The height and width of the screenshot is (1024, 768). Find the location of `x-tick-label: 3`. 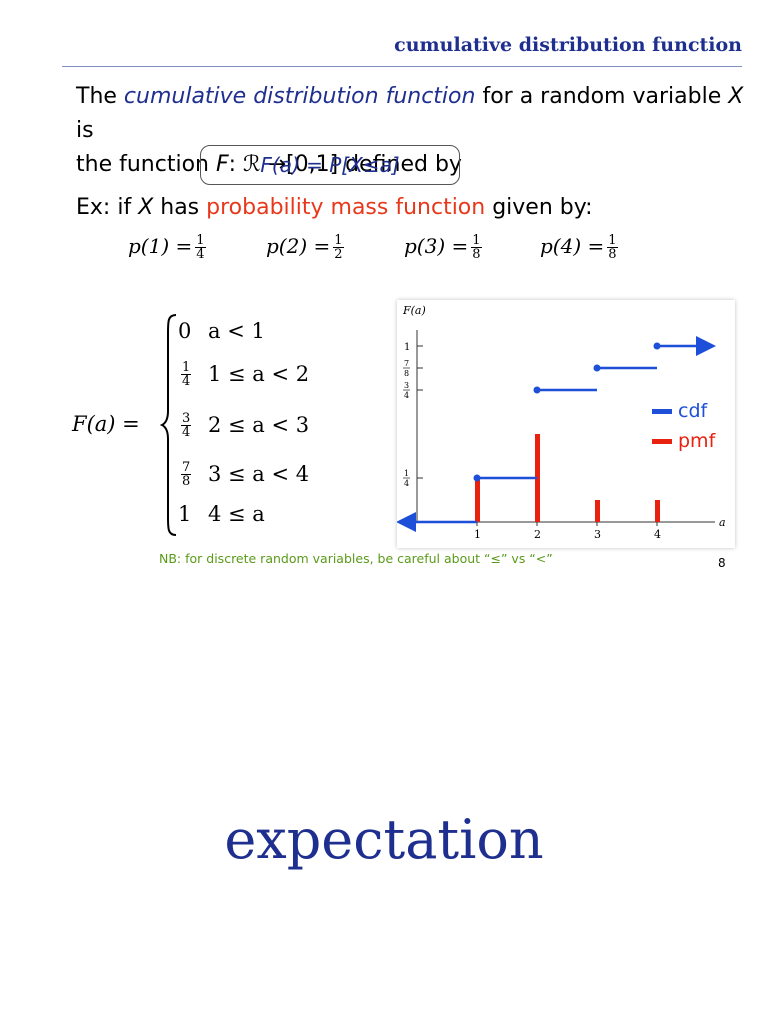

x-tick-label: 3 is located at coordinates (597, 534).